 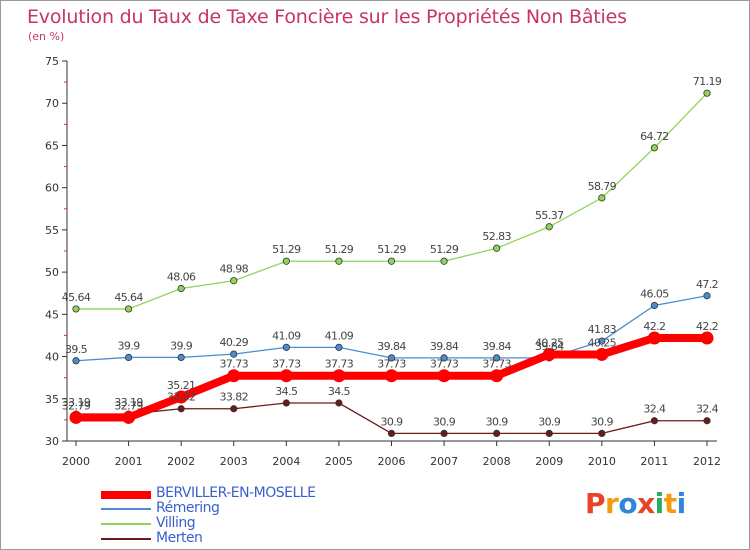 I want to click on logo-letter: t, so click(x=670, y=503).